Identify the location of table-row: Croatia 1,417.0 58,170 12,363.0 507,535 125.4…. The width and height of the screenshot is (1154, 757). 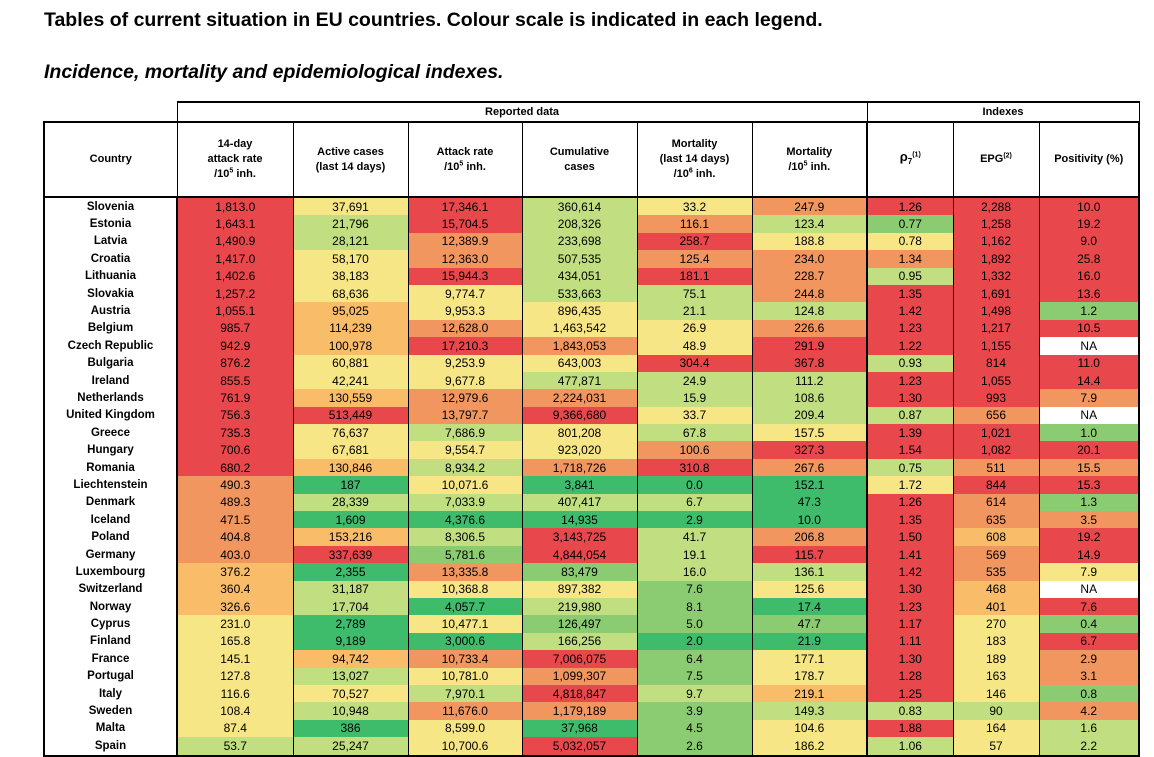
(591, 259).